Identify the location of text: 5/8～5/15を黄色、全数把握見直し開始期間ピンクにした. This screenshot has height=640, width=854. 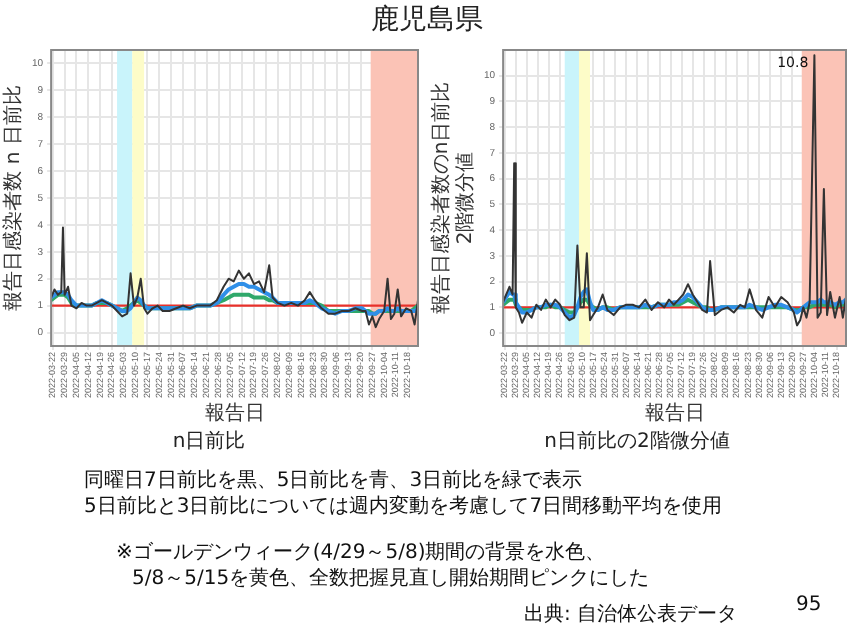
(391, 578).